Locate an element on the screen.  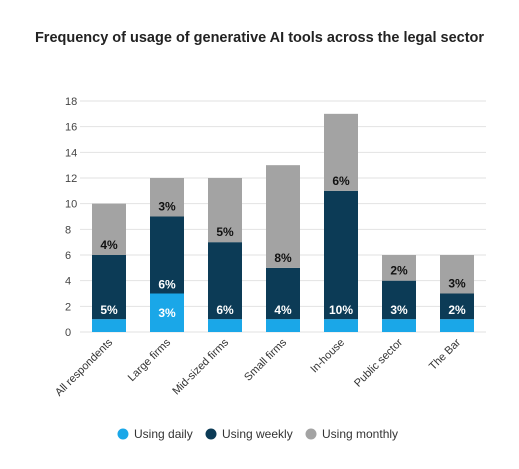
legend-label-3: Using monthly is located at coordinates (360, 434).